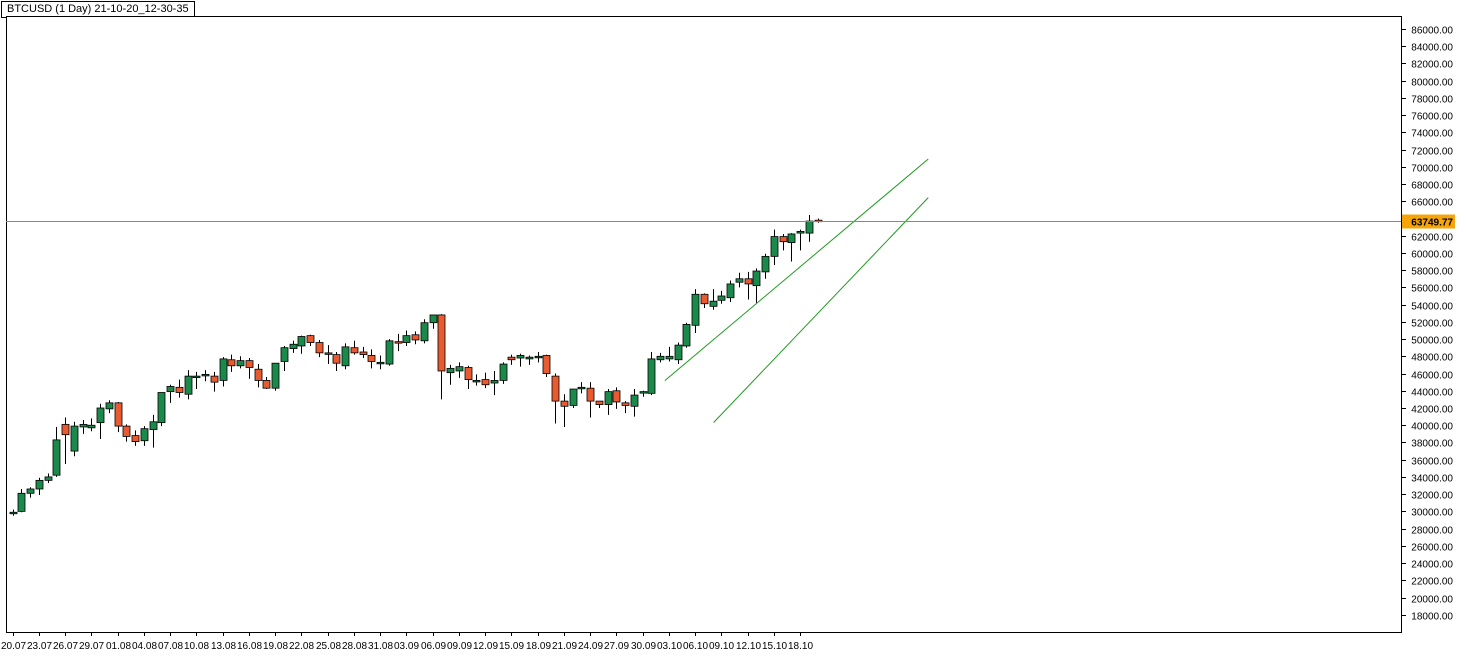 The height and width of the screenshot is (671, 1466). What do you see at coordinates (65, 646) in the screenshot?
I see `x-tick-label: 26.07` at bounding box center [65, 646].